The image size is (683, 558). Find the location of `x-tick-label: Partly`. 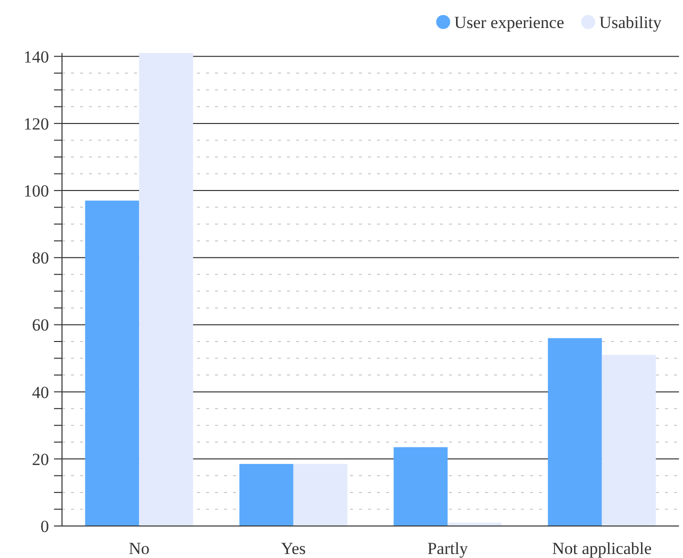

x-tick-label: Partly is located at coordinates (447, 548).